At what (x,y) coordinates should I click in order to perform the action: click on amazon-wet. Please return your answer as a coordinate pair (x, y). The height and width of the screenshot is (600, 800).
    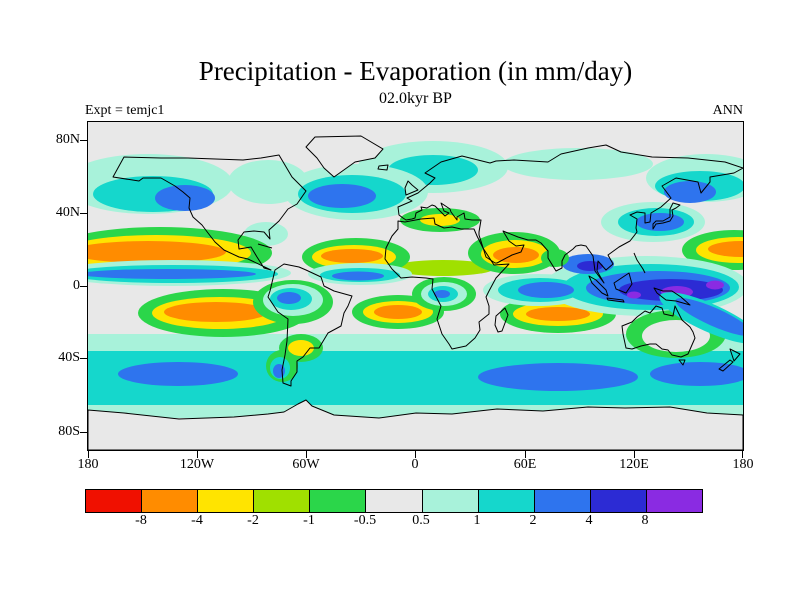
    Looking at the image, I should click on (289, 298).